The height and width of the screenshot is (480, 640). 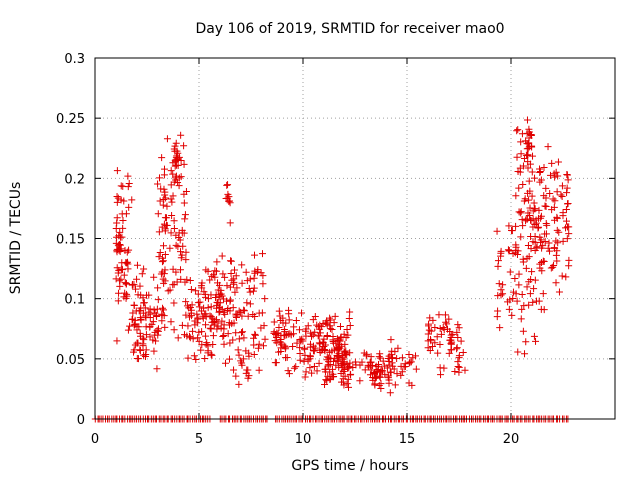 What do you see at coordinates (74, 300) in the screenshot?
I see `y-tick-label: 0.1` at bounding box center [74, 300].